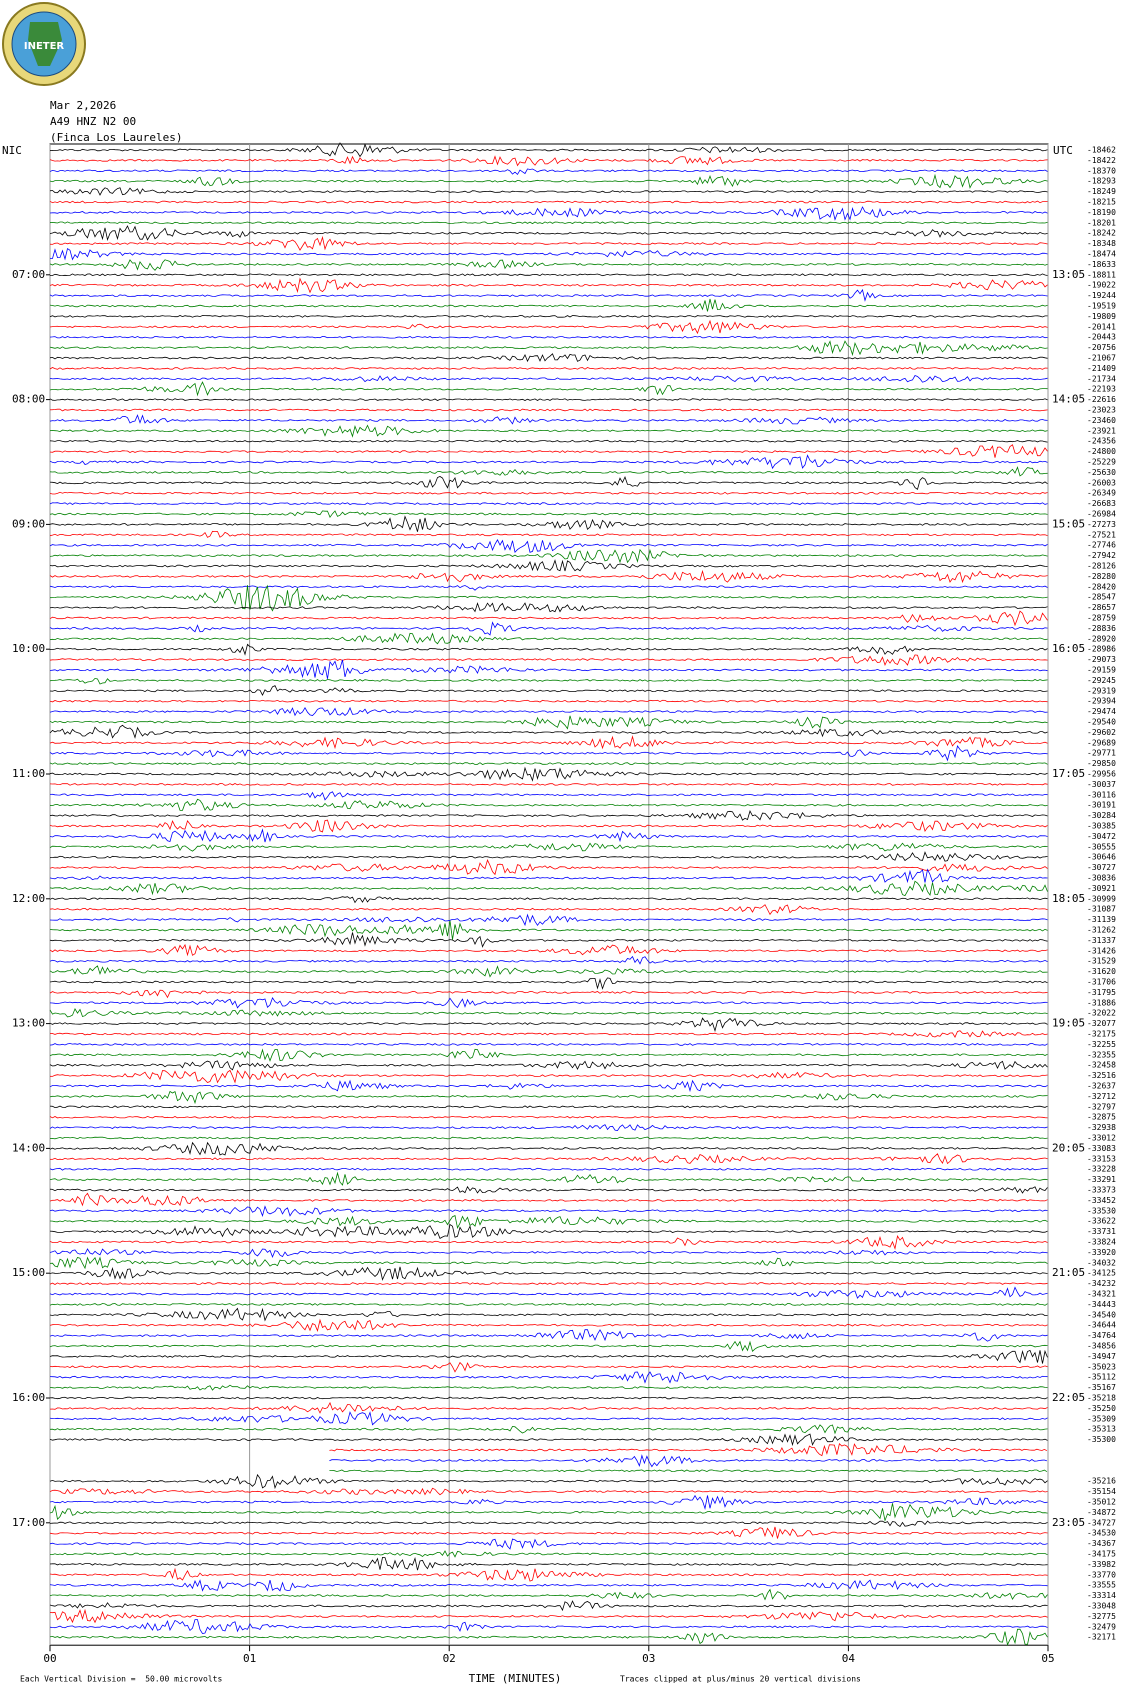 The image size is (1130, 1689). I want to click on x-tick-label: 03, so click(648, 1658).